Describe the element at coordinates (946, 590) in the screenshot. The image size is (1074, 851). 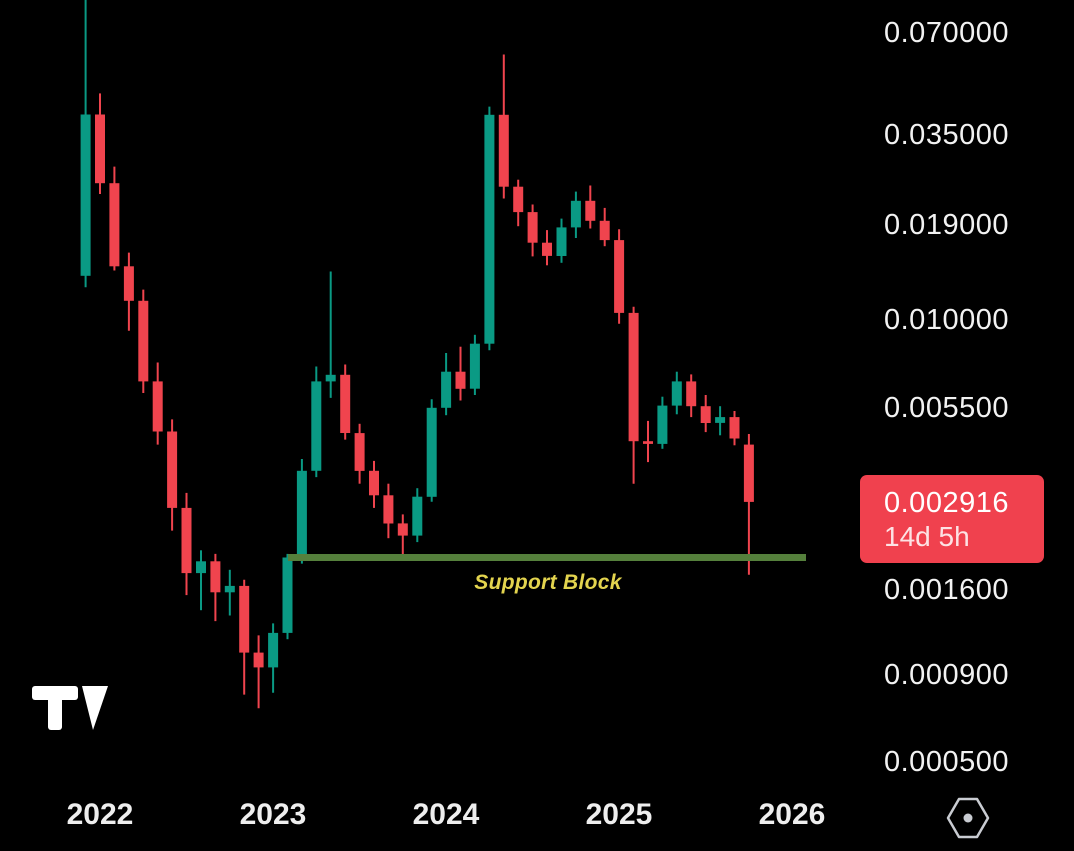
I see `price-axis-label: 0.001600` at that location.